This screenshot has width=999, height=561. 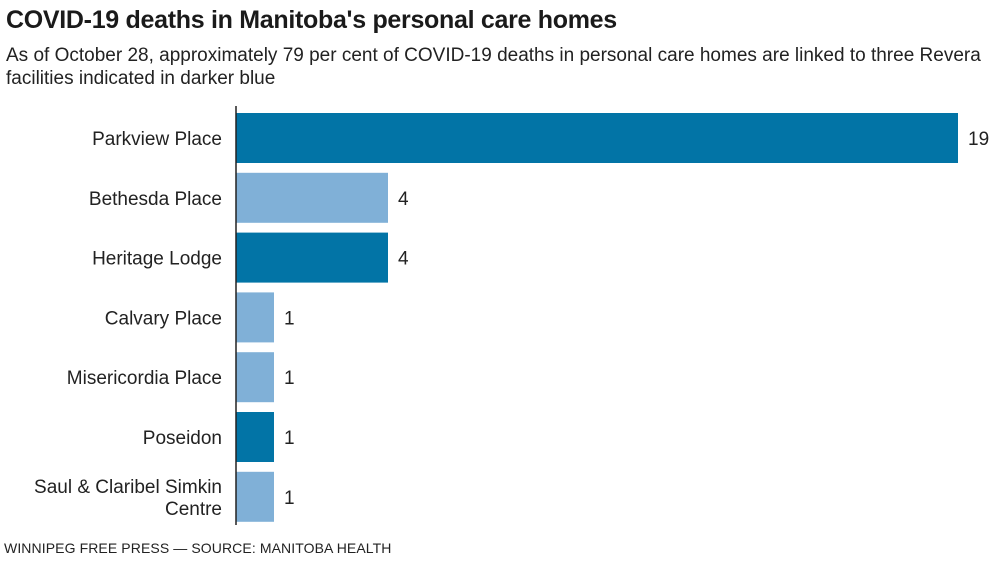 I want to click on category-label: Calvary Place, so click(x=163, y=318).